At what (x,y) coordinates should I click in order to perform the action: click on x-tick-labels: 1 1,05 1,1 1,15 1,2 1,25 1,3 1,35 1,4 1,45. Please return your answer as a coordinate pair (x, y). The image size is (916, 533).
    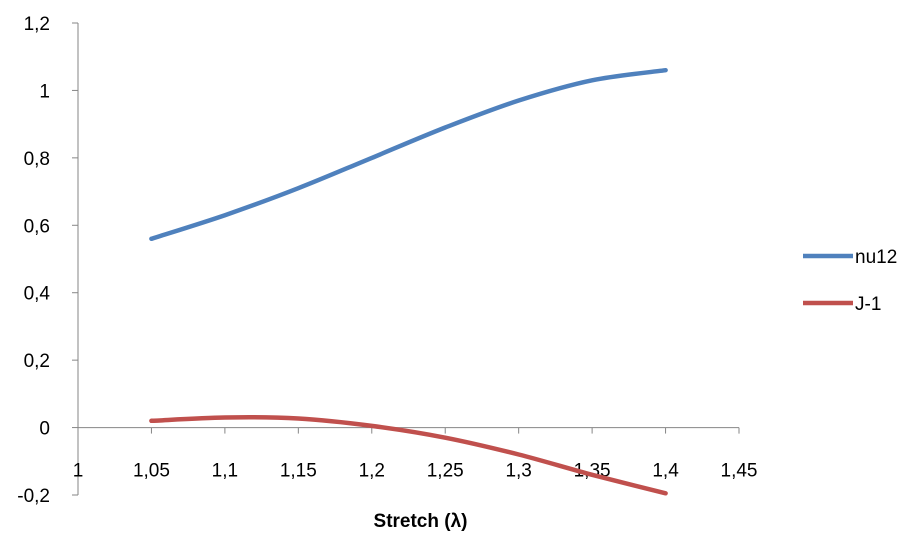
    Looking at the image, I should click on (415, 471).